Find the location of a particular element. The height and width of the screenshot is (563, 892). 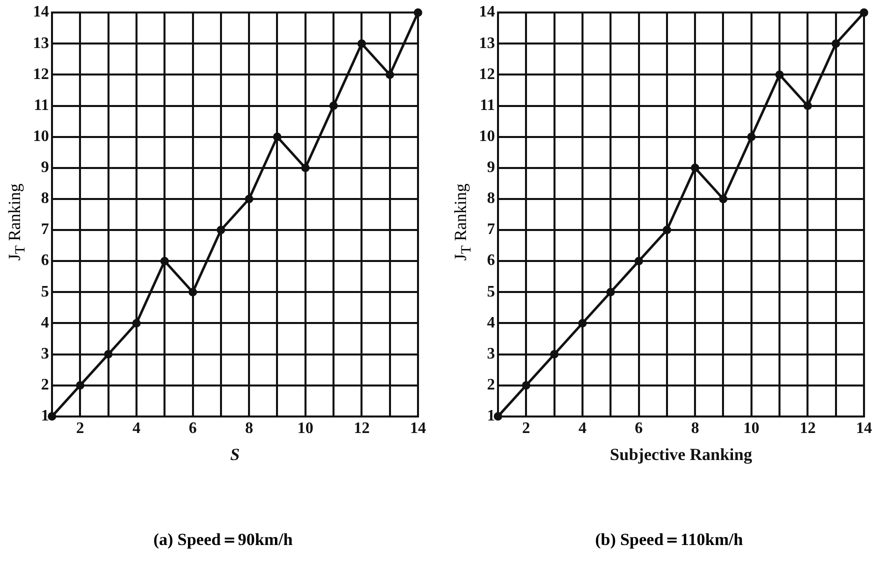

text: (b) Speed＝110km/h is located at coordinates (669, 540).